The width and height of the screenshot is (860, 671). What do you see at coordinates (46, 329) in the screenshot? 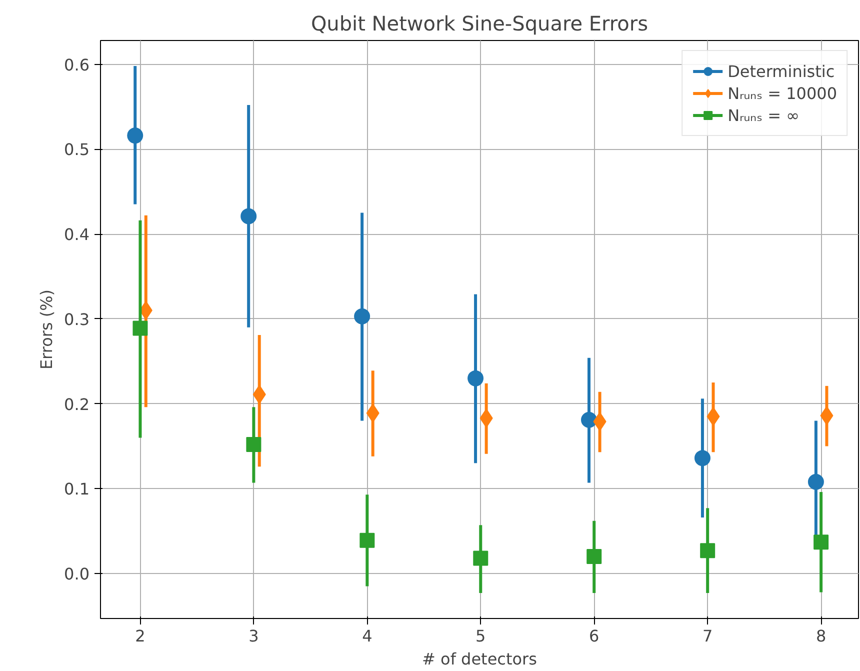
I see `y-axis-title: Errors (%)` at bounding box center [46, 329].